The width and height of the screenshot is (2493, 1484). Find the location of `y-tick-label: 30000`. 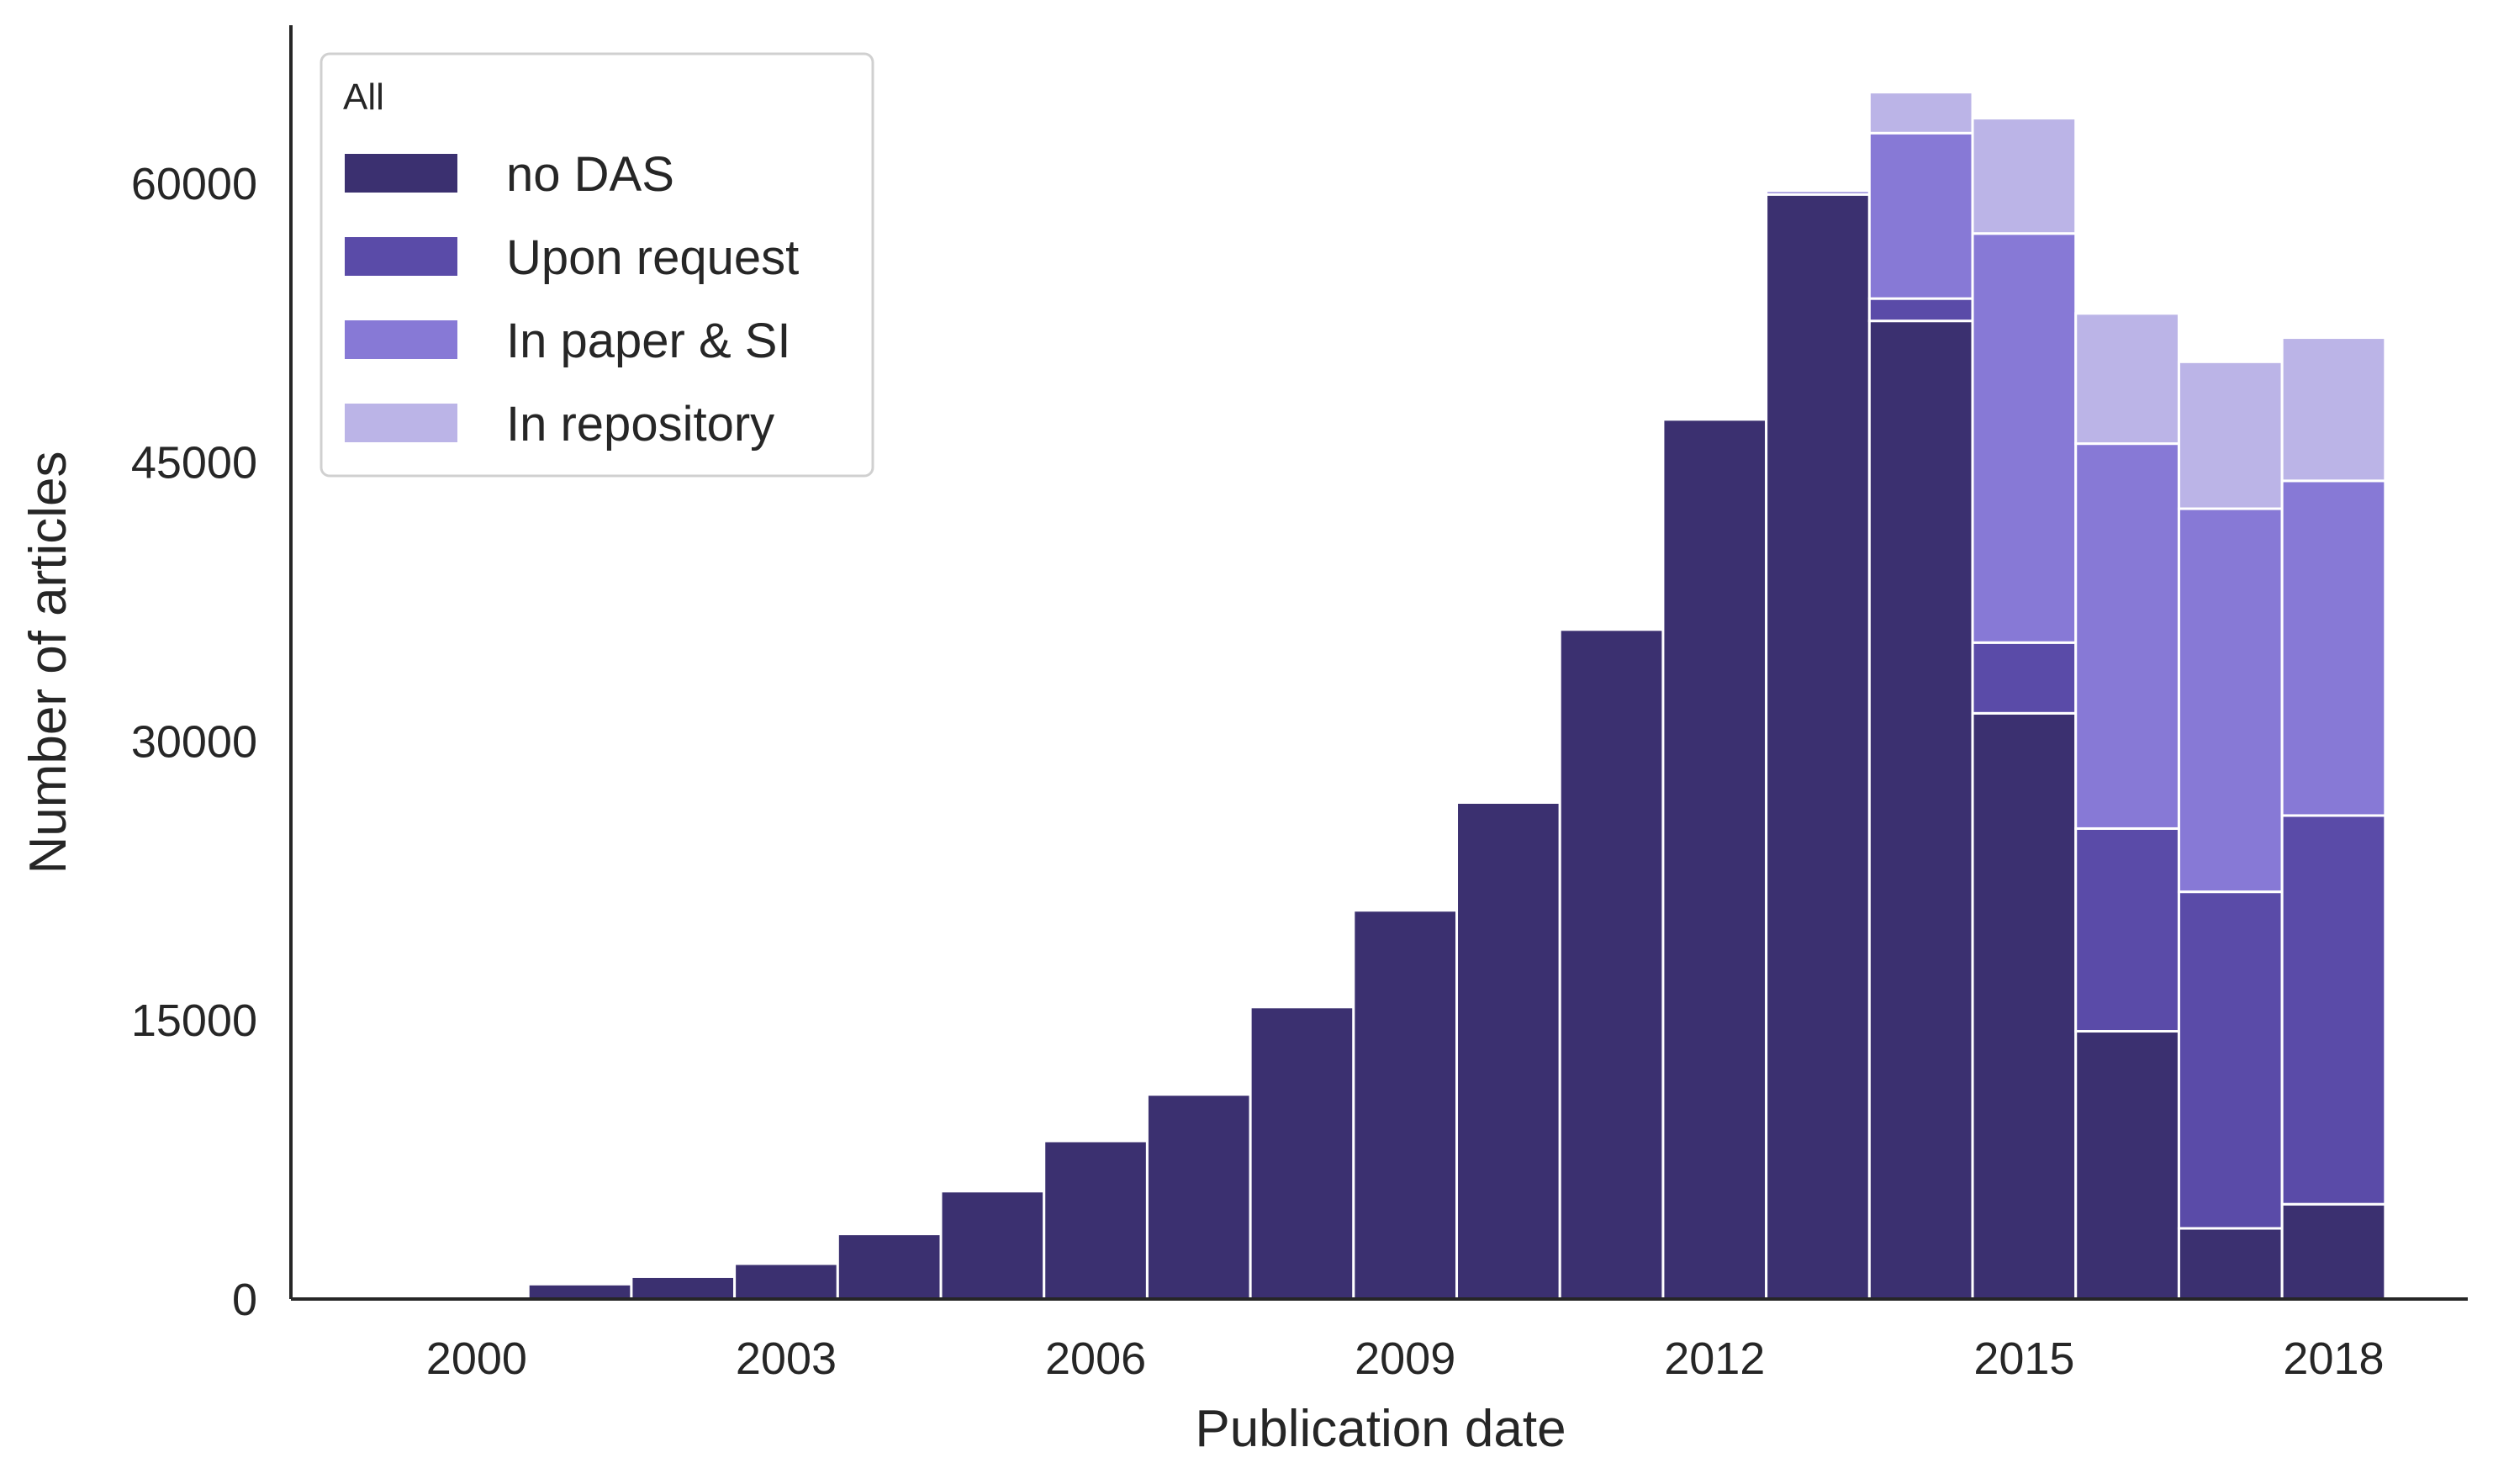

y-tick-label: 30000 is located at coordinates (194, 741).